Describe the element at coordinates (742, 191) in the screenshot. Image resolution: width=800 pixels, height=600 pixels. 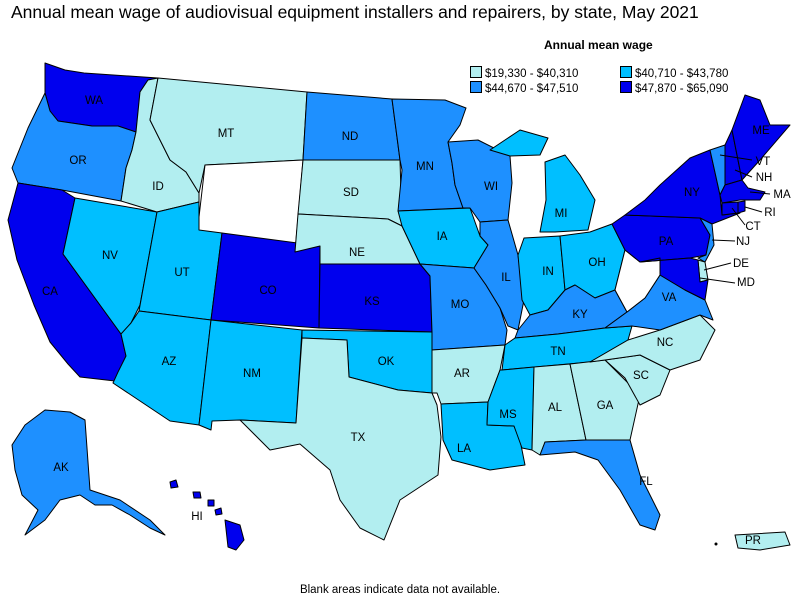
I see `state-MA` at that location.